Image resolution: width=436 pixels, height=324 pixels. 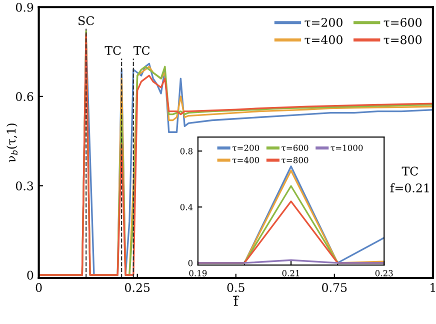 What do you see at coordinates (291, 273) in the screenshot?
I see `x-tick-label: 0.21` at bounding box center [291, 273].